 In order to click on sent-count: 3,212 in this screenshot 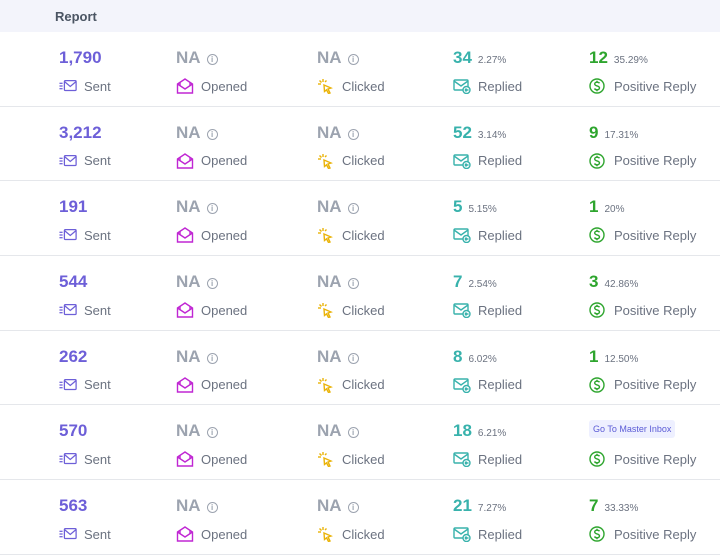, I will do `click(80, 132)`.